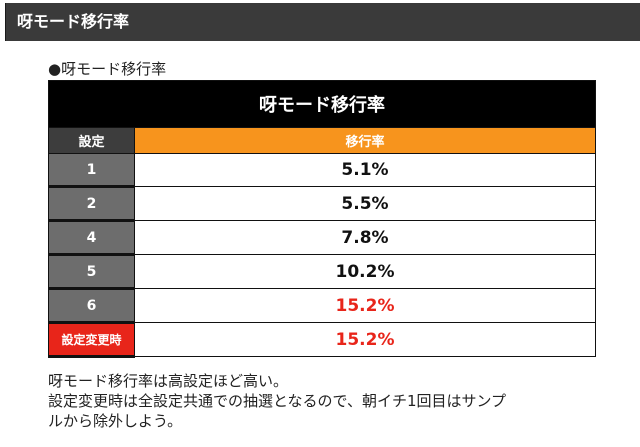  I want to click on table-header-row: 設定 移行率, so click(322, 140).